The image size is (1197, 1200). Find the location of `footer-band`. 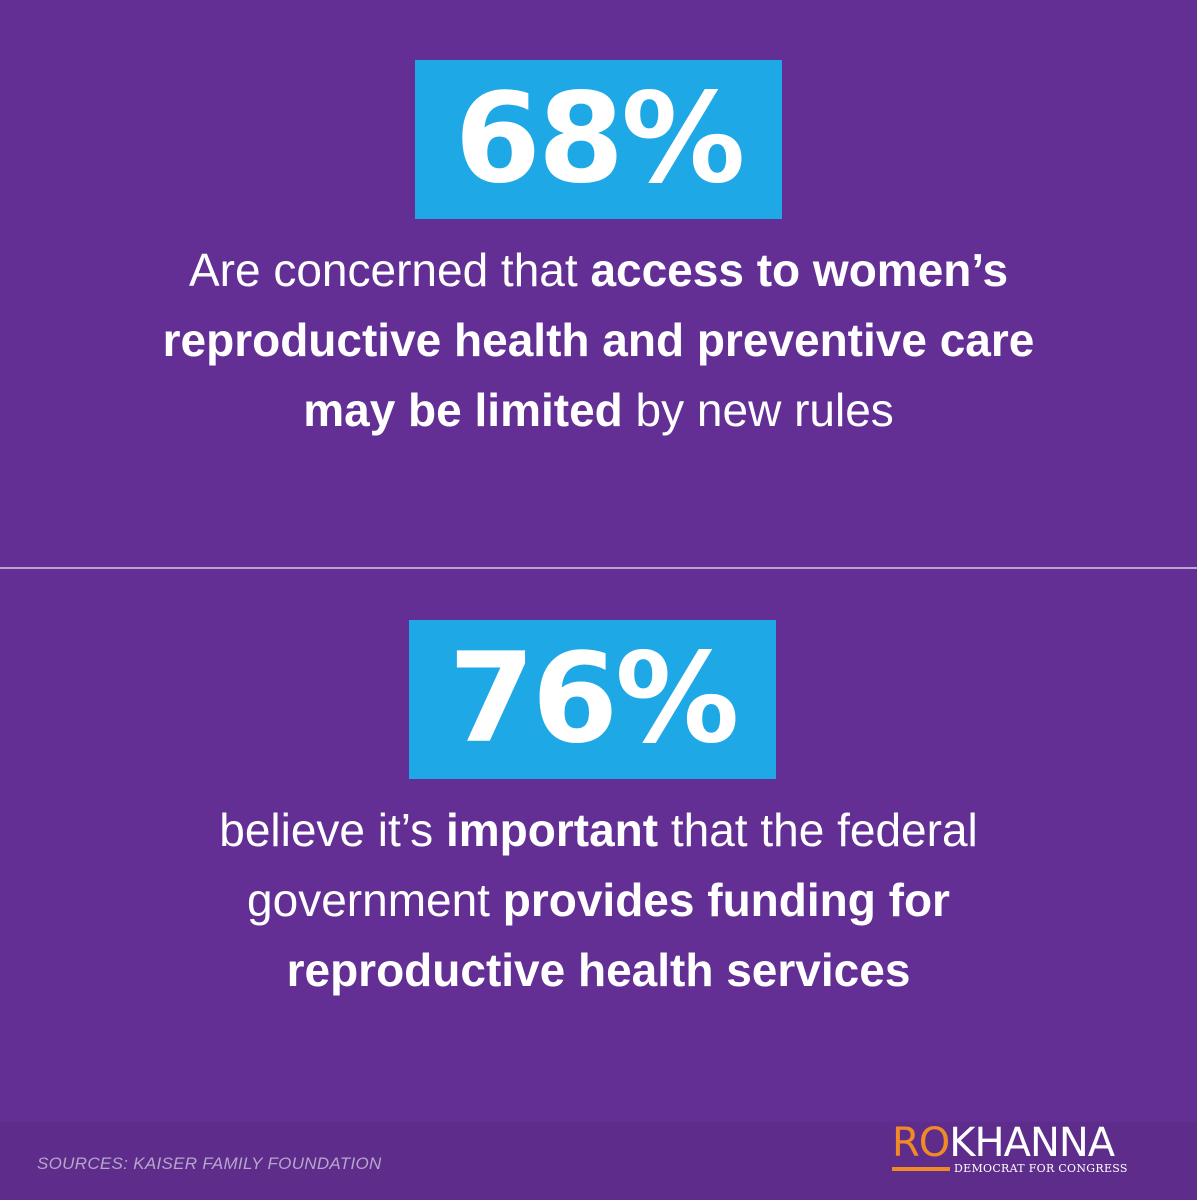

footer-band is located at coordinates (598, 1161).